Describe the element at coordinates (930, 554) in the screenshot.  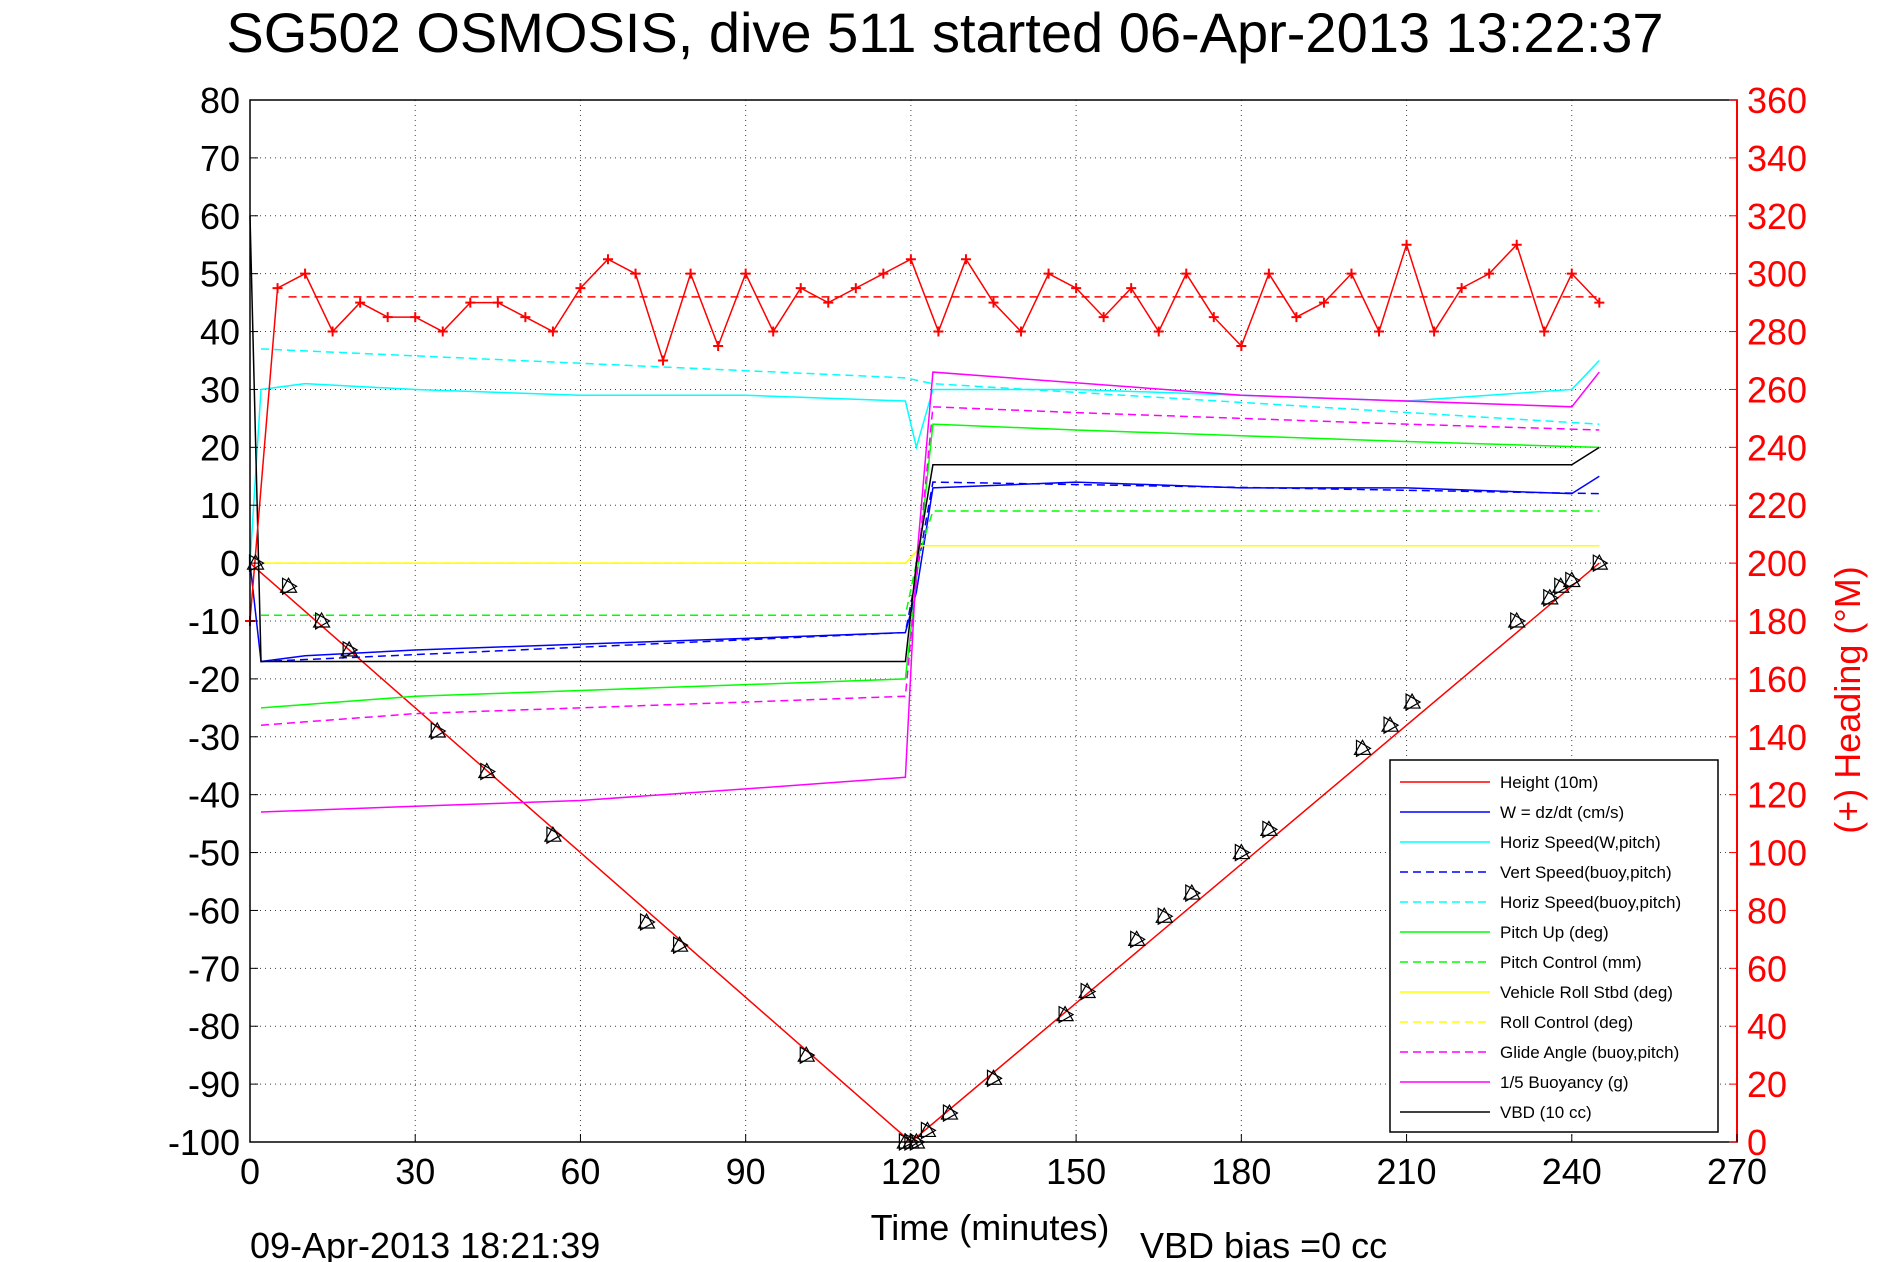
I see `series-vehicle-roll-stbd-deg` at that location.